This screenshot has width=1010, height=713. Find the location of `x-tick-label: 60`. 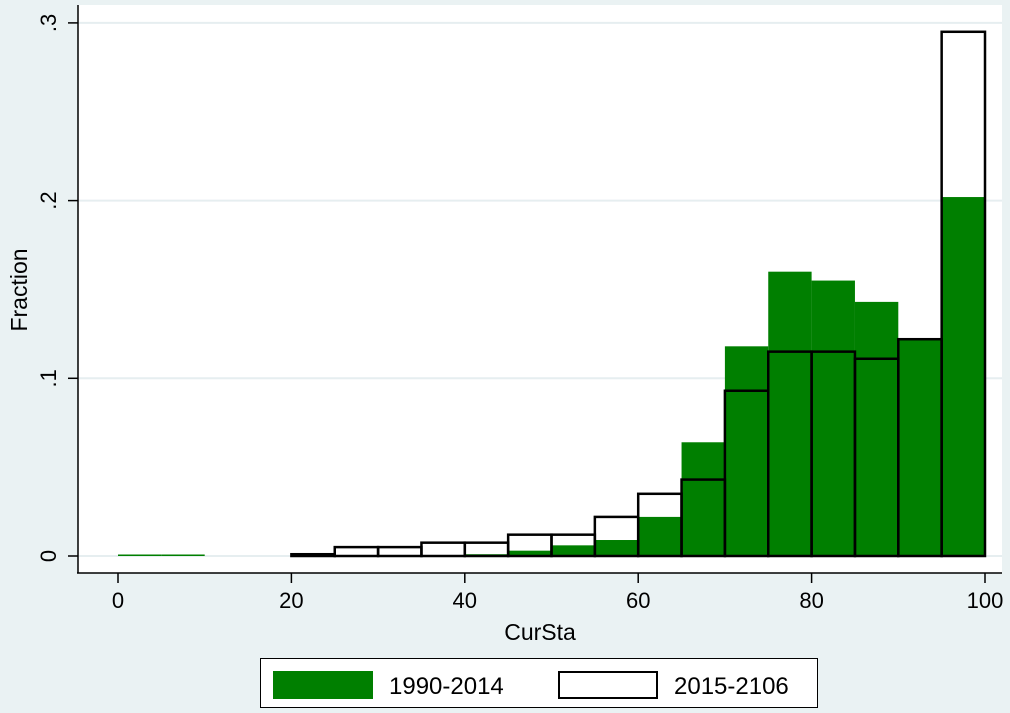

x-tick-label: 60 is located at coordinates (638, 600).